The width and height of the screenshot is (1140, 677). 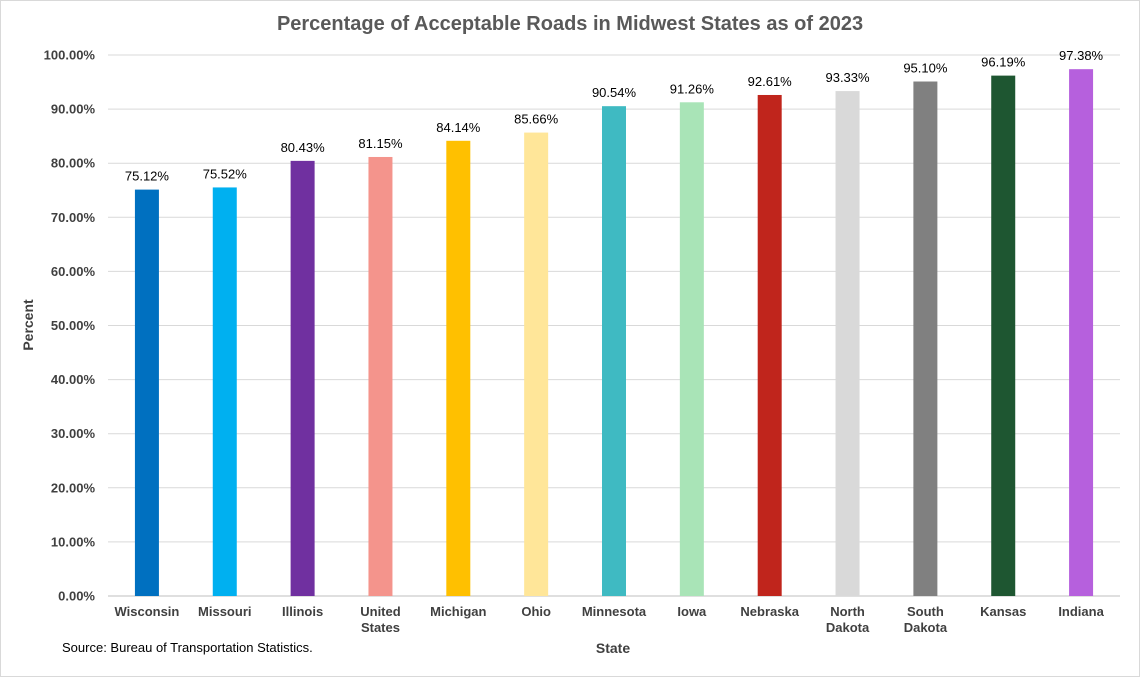 I want to click on data-label: 96.19%, so click(x=1003, y=62).